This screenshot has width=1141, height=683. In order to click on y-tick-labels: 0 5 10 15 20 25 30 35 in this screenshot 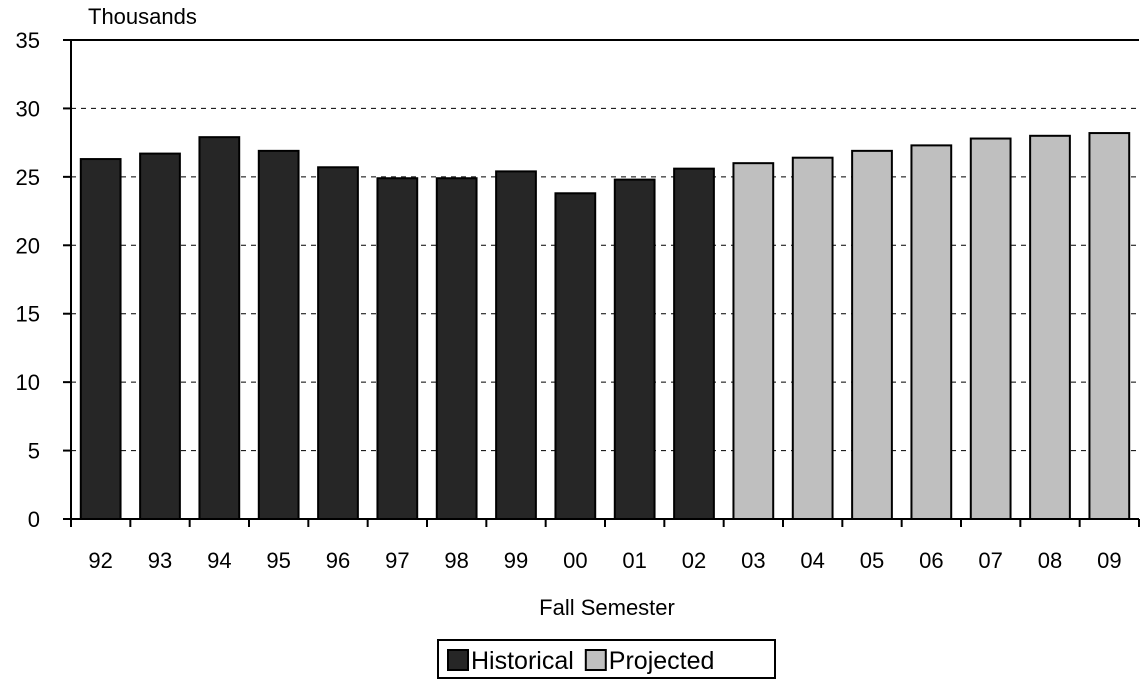, I will do `click(28, 280)`.